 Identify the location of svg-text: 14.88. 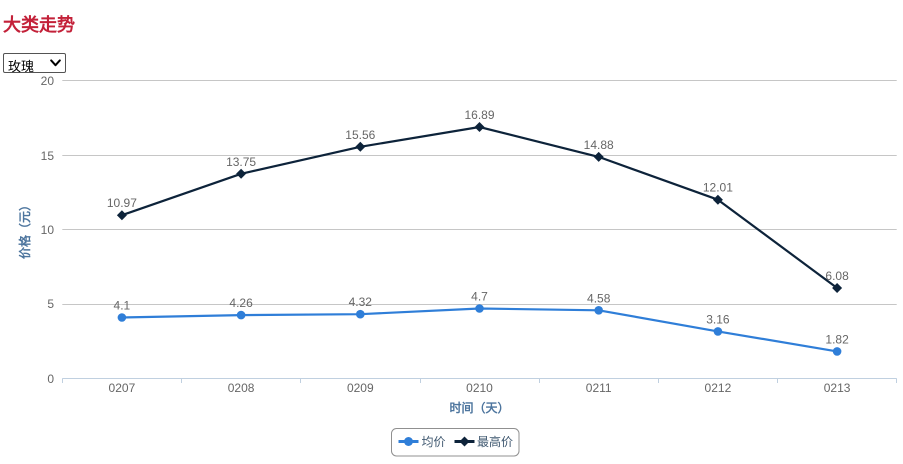
(599, 145).